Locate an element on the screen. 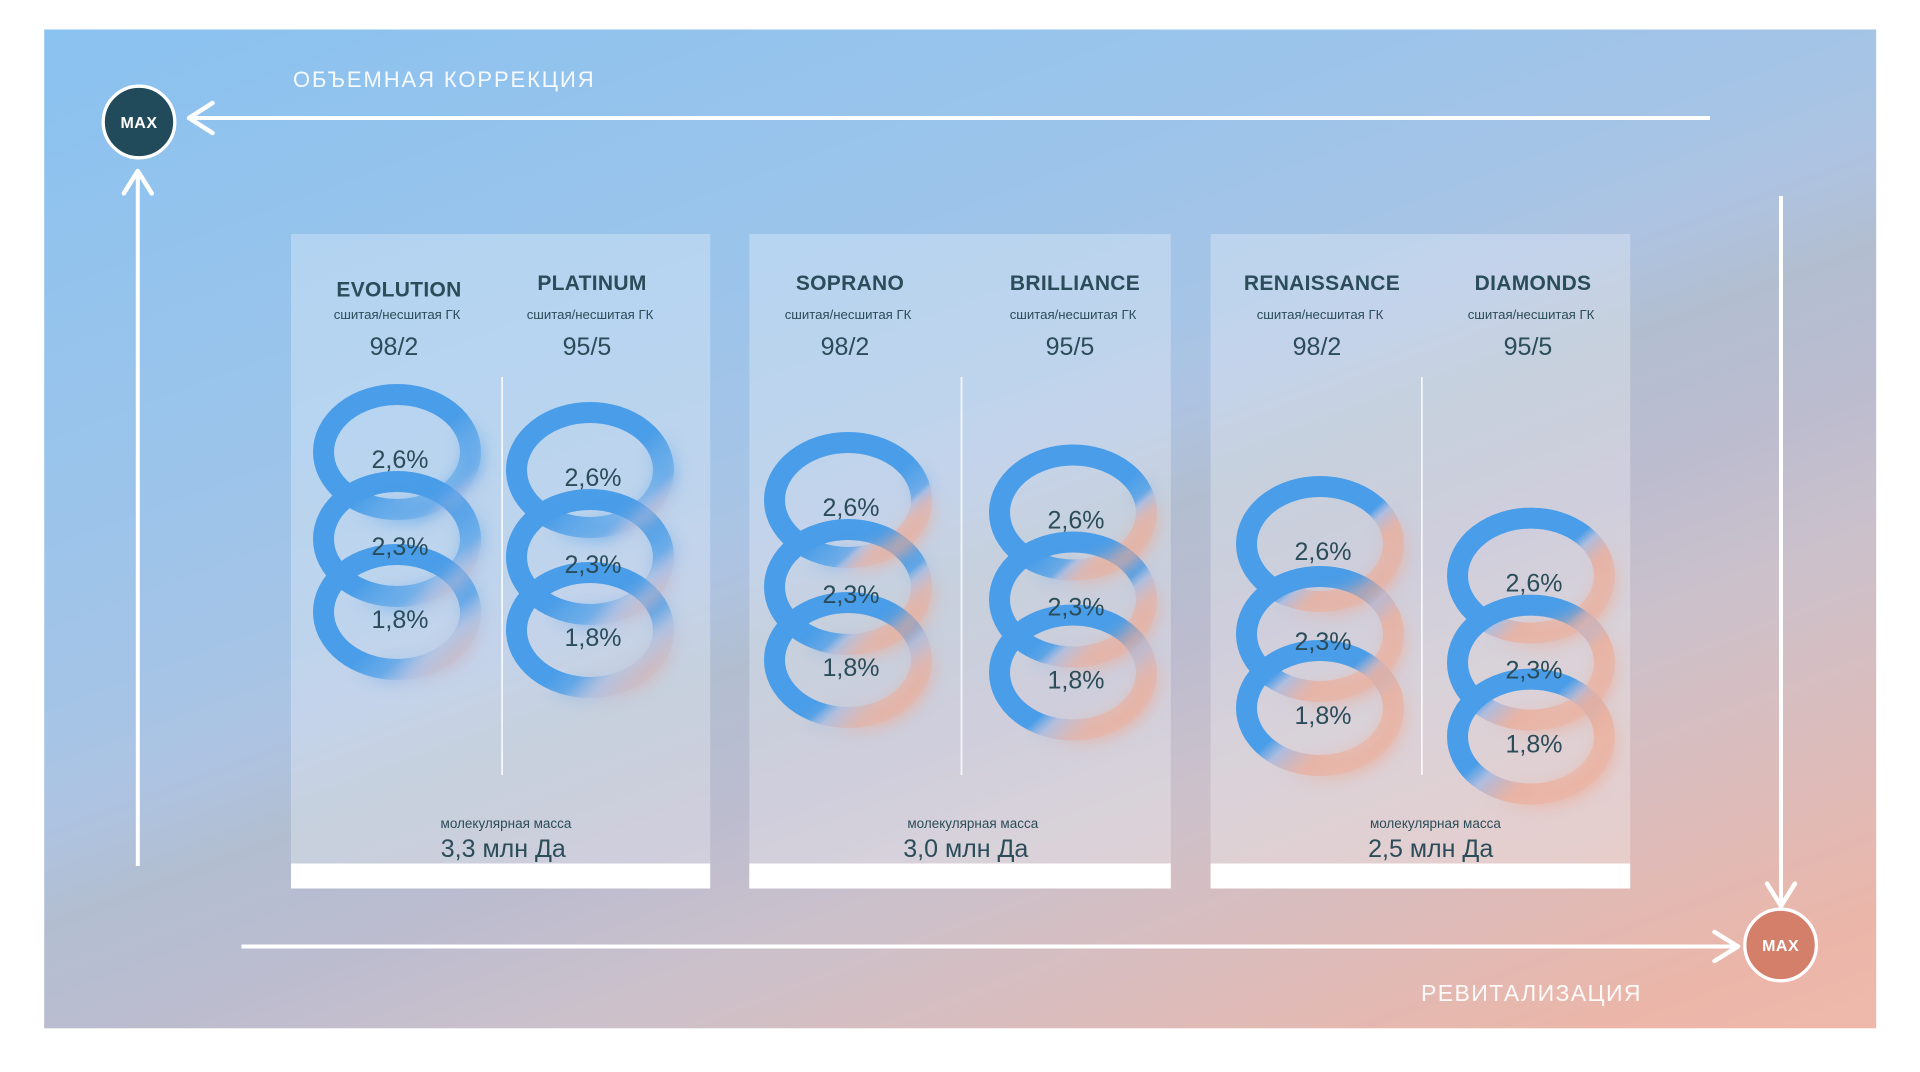  svg-text: EVOLUTION is located at coordinates (398, 289).